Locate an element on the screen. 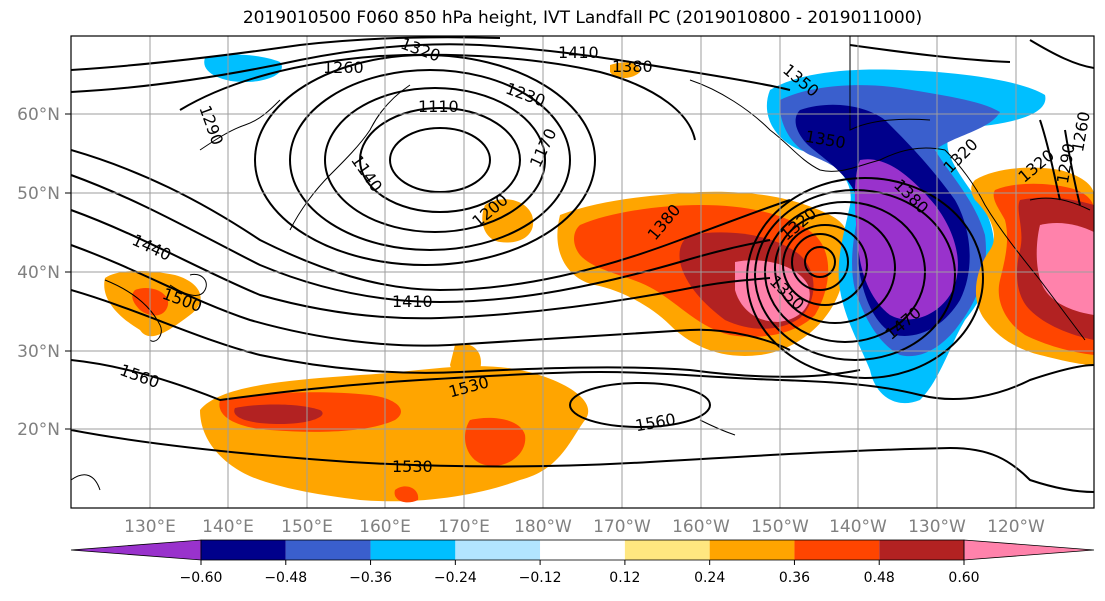 This screenshot has height=601, width=1105. colorbar-tick-label: −0.48 is located at coordinates (285, 578).